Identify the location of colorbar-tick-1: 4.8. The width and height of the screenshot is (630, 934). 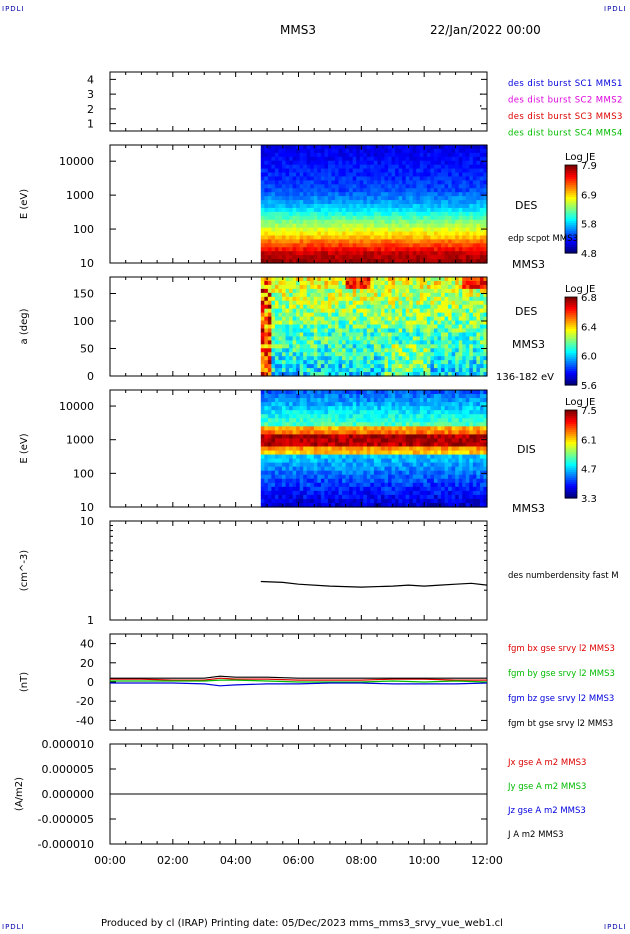
(589, 254).